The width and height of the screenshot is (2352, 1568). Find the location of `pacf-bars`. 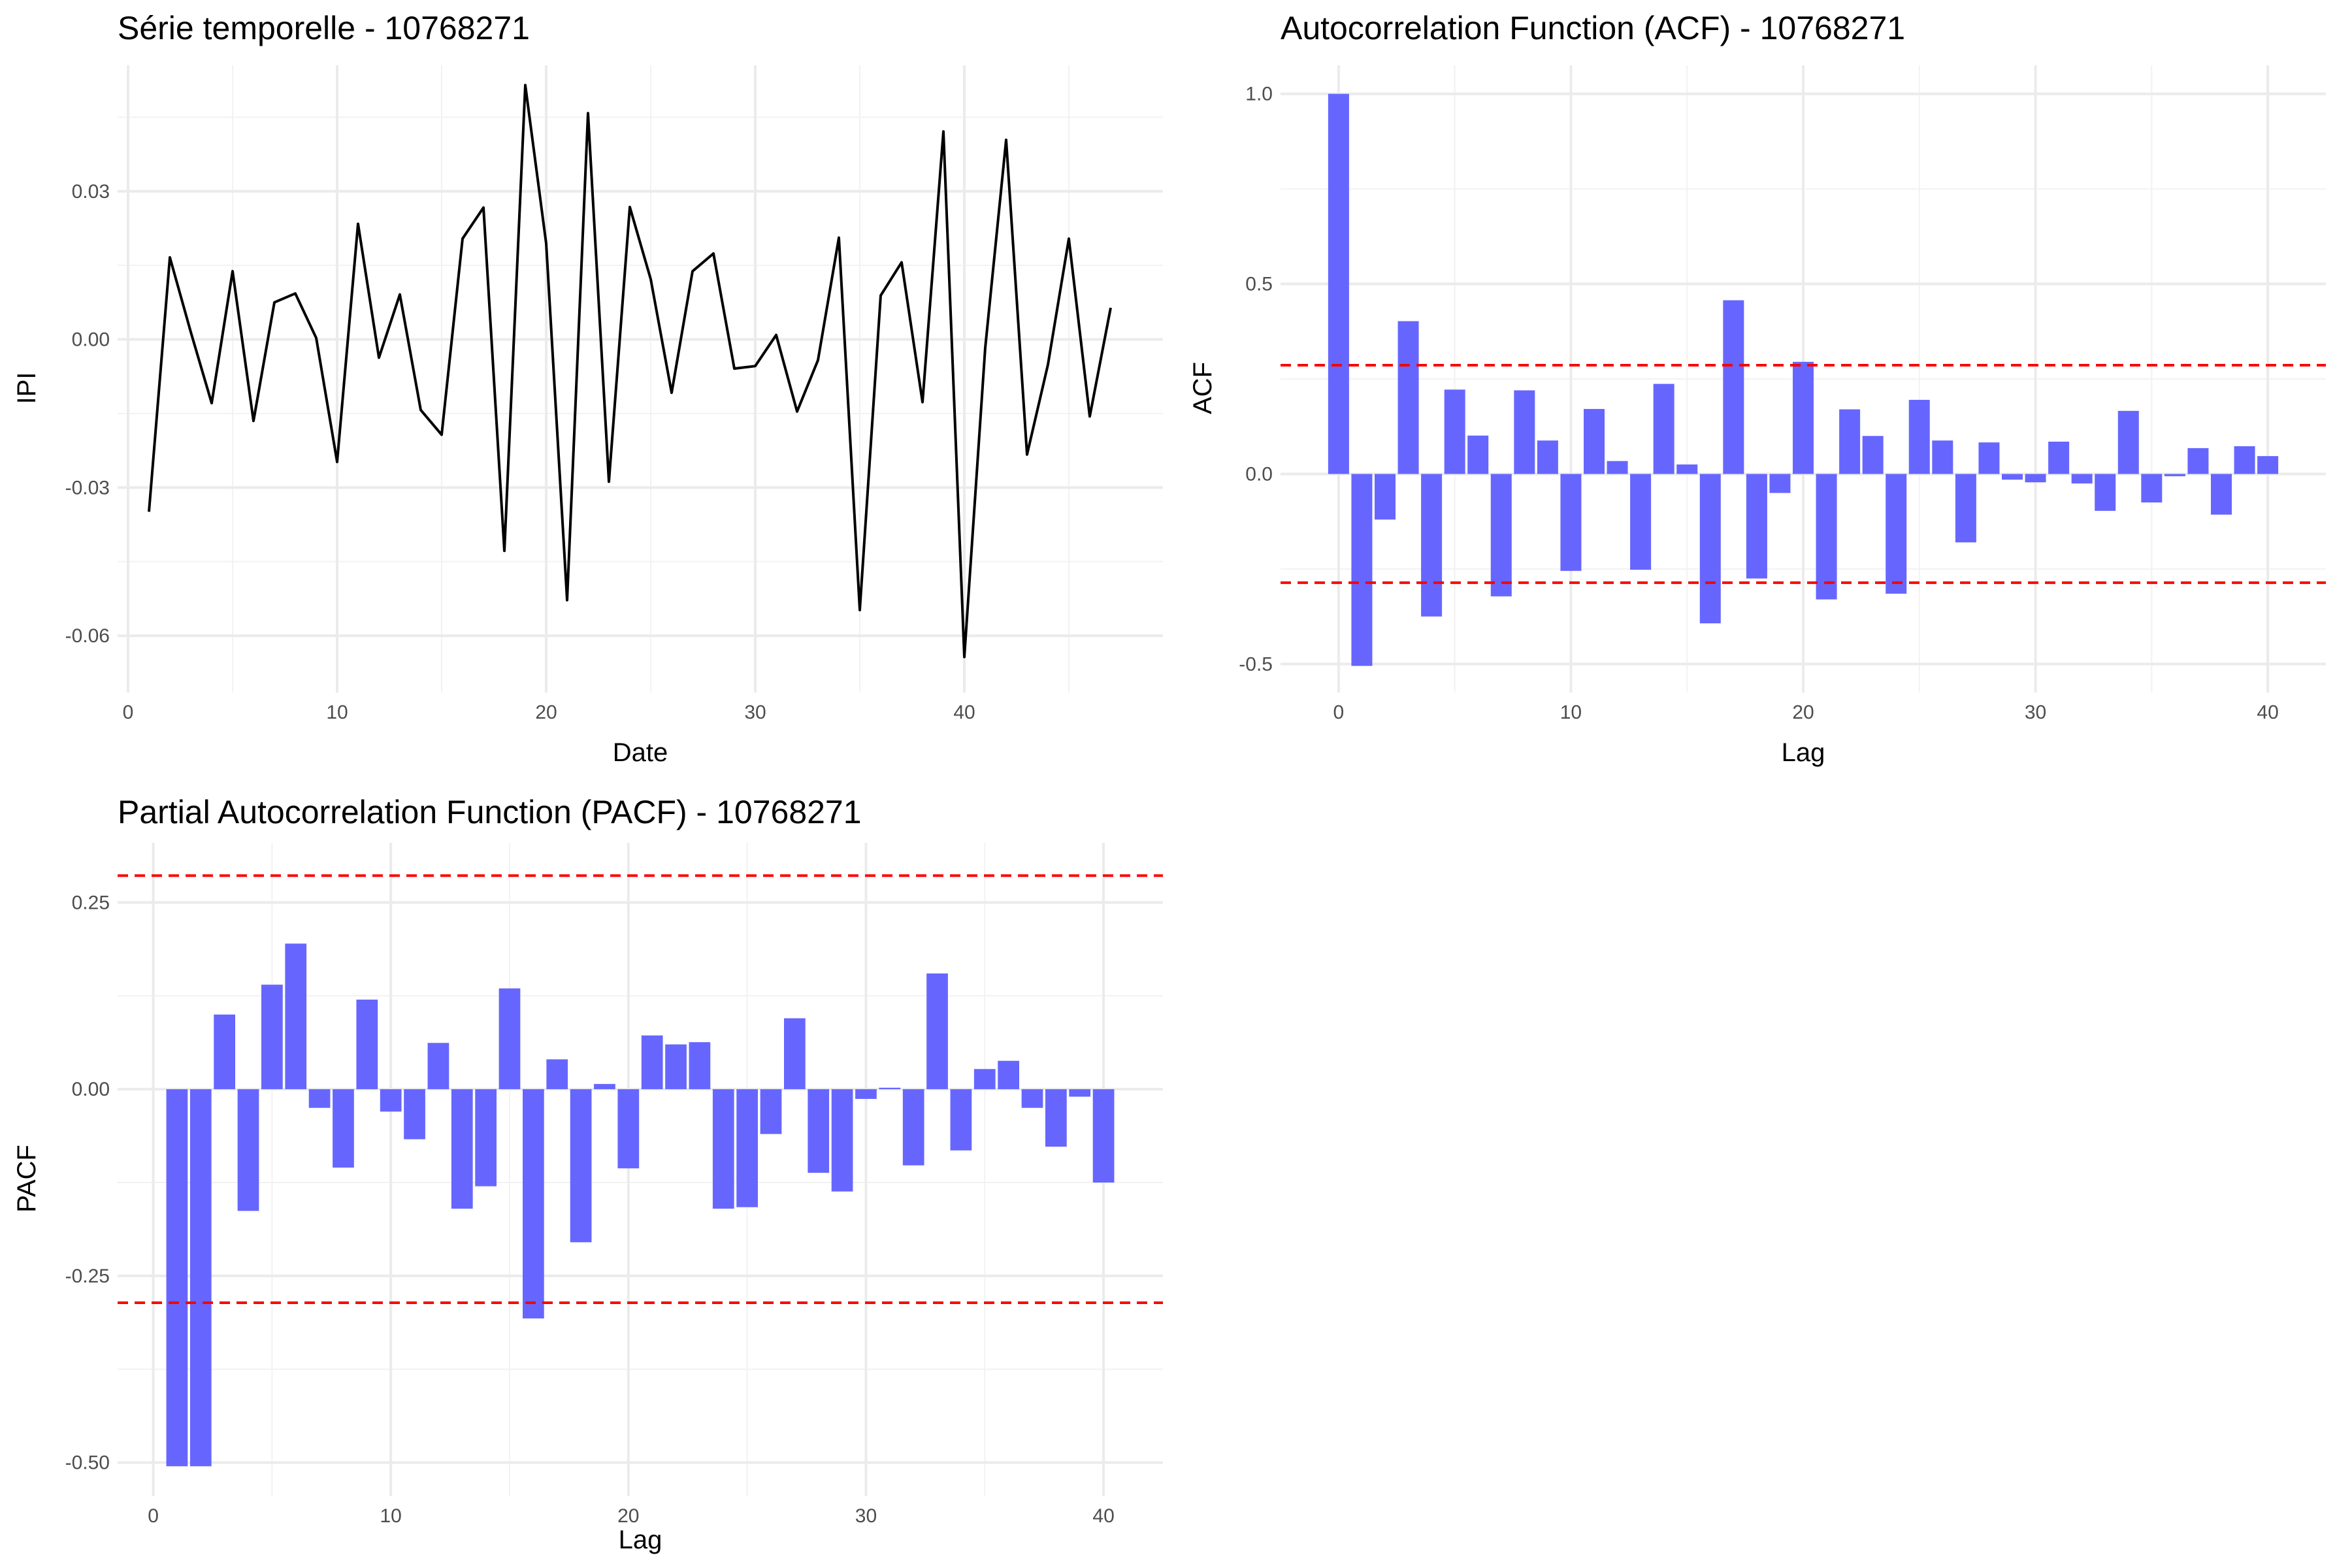

pacf-bars is located at coordinates (640, 1205).